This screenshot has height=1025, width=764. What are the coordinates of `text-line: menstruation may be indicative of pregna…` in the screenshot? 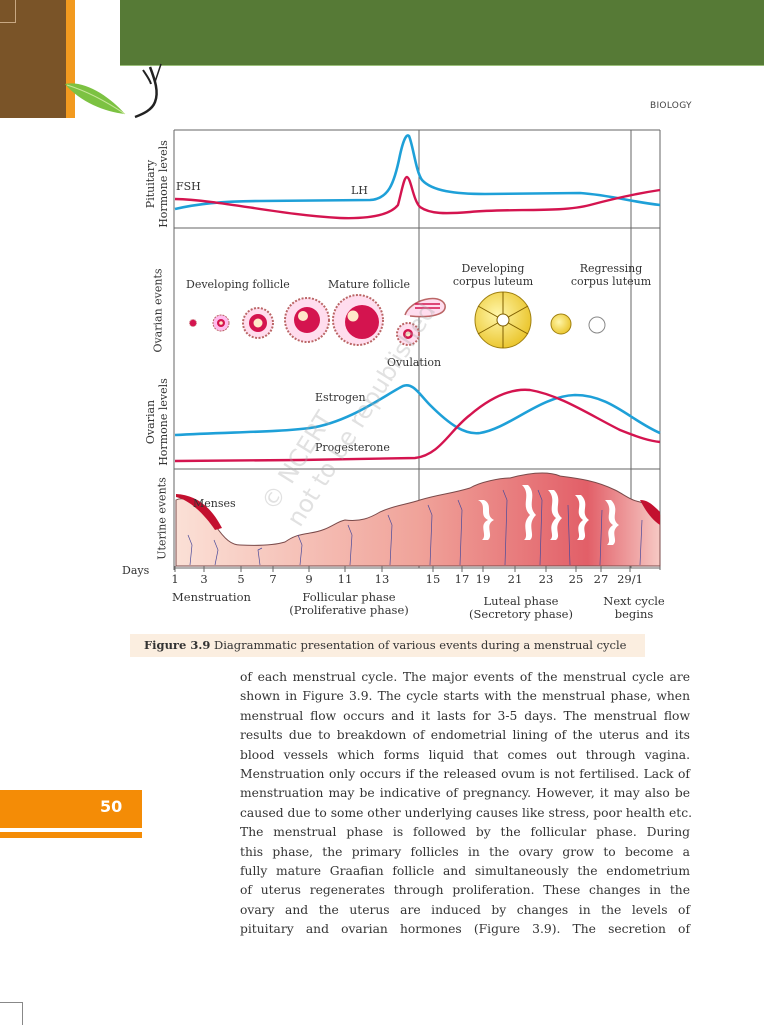 It's located at (465, 793).